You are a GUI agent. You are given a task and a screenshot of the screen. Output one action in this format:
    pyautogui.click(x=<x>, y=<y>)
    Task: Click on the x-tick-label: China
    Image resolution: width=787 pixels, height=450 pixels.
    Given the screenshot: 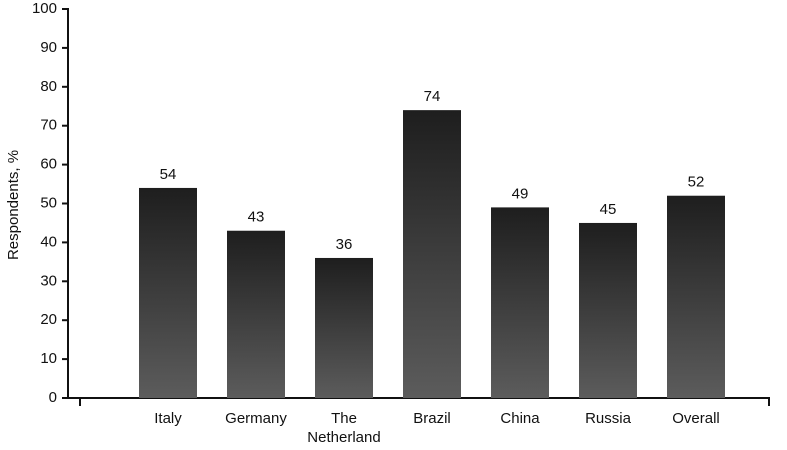 What is the action you would take?
    pyautogui.click(x=520, y=418)
    